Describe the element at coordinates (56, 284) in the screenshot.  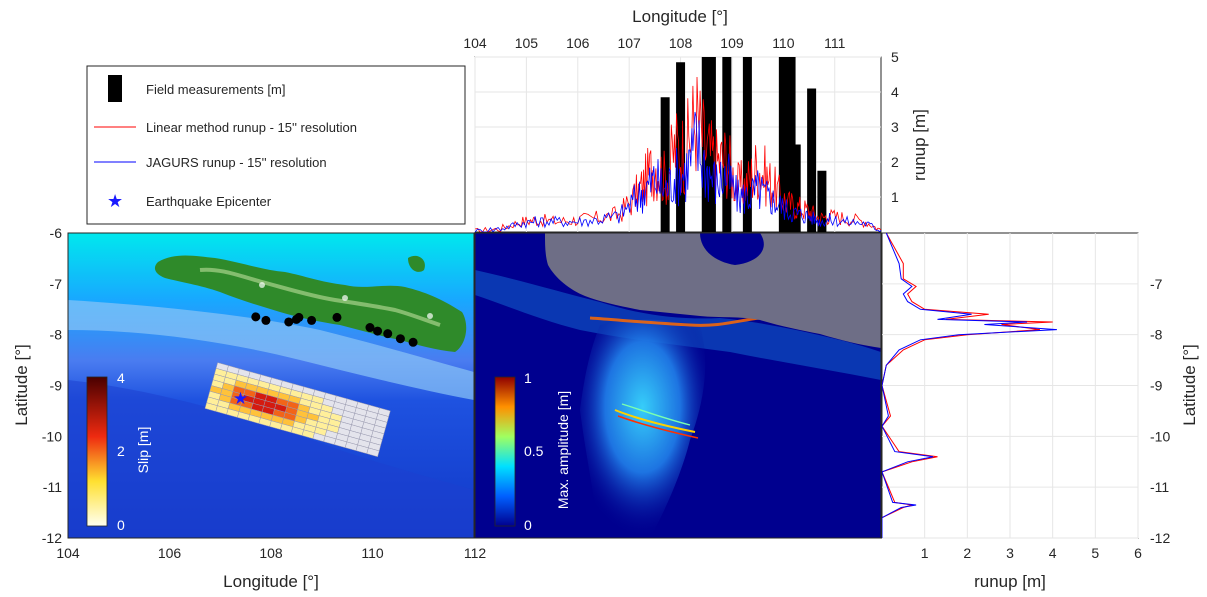
I see `left-ytick-label: -7` at that location.